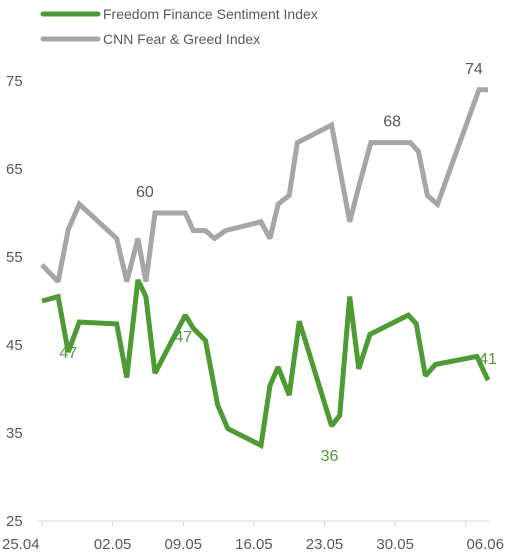 This screenshot has width=508, height=555. I want to click on y-axis: 25 35 45 55 65 75, so click(14, 301).